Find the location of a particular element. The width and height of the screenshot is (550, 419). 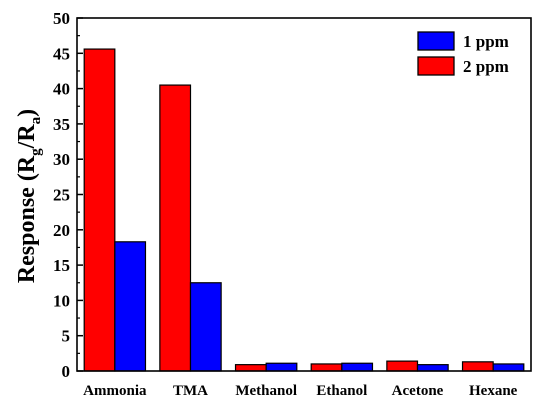

x-tick-label: Ammonia is located at coordinates (115, 391).